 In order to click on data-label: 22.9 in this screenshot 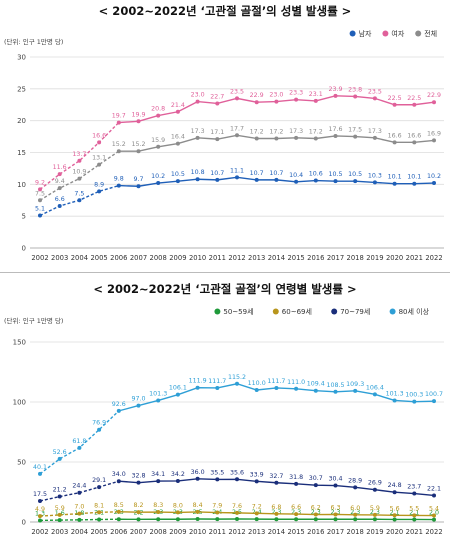, I will do `click(257, 95)`.